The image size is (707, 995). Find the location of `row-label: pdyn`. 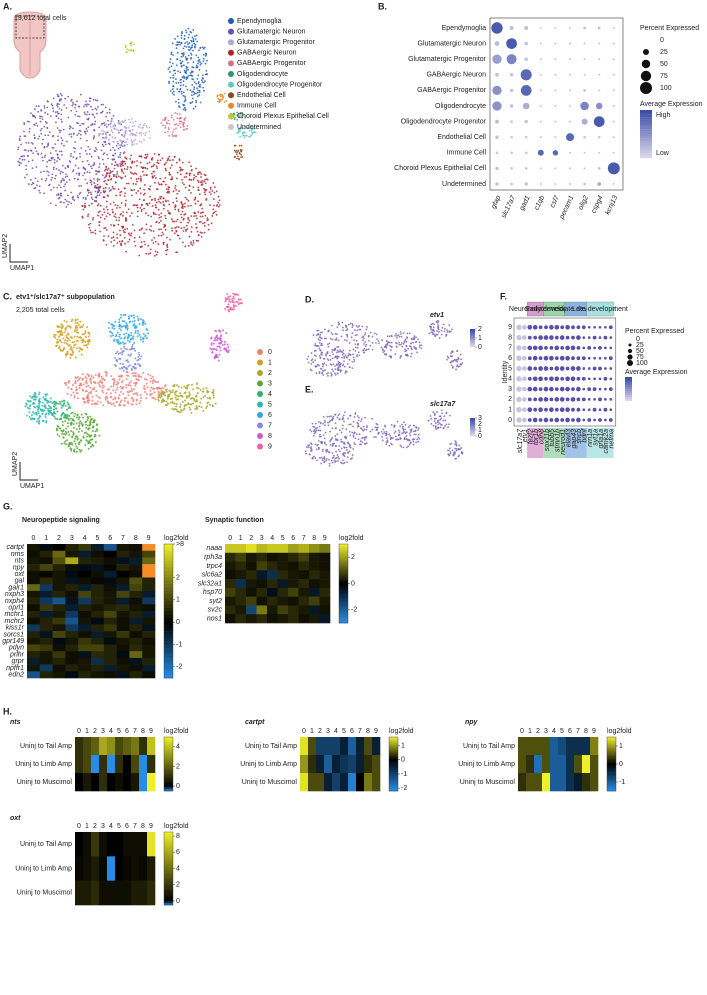

row-label: pdyn is located at coordinates (16, 648).